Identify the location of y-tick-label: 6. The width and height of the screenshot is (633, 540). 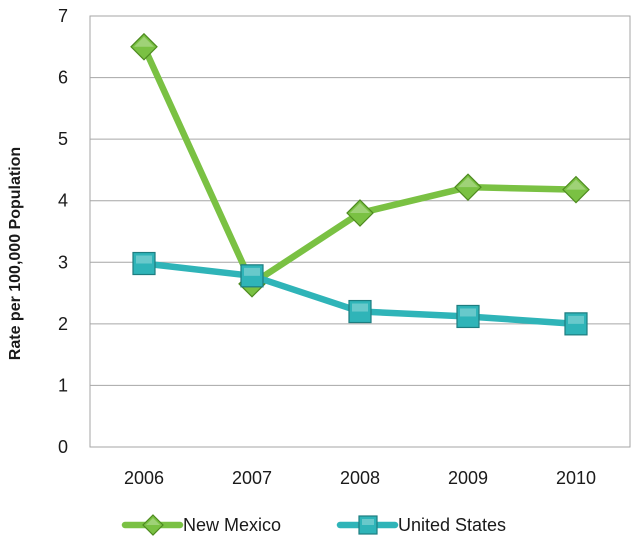
(63, 78).